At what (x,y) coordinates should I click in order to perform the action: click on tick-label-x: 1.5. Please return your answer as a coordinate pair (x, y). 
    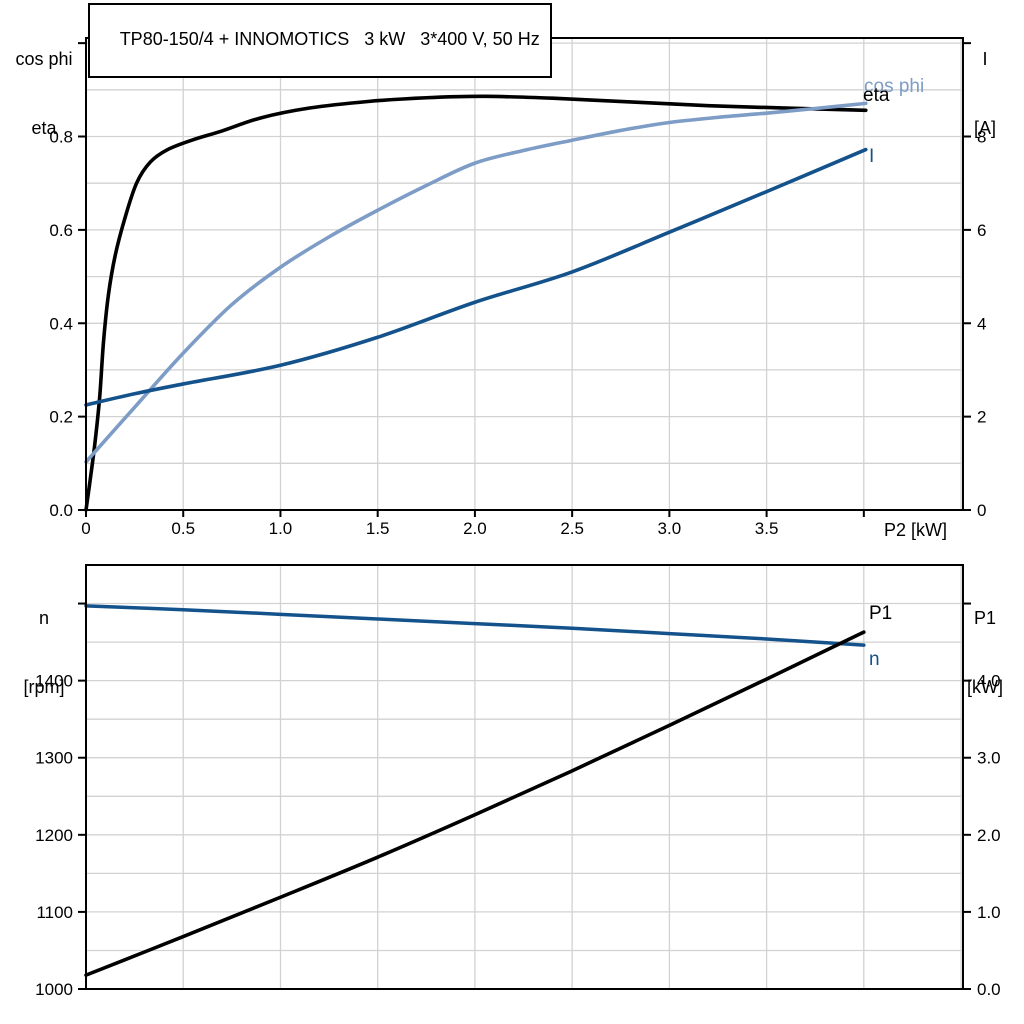
    Looking at the image, I should click on (378, 528).